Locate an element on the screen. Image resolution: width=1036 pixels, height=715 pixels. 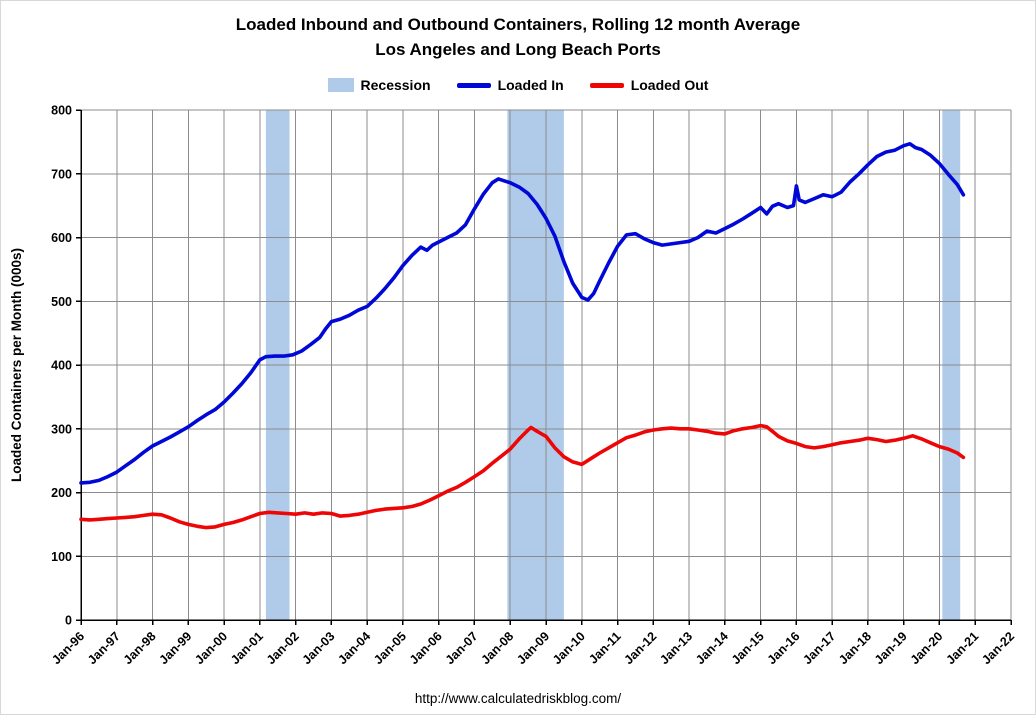
x-tick-label: Jan-02 is located at coordinates (283, 648).